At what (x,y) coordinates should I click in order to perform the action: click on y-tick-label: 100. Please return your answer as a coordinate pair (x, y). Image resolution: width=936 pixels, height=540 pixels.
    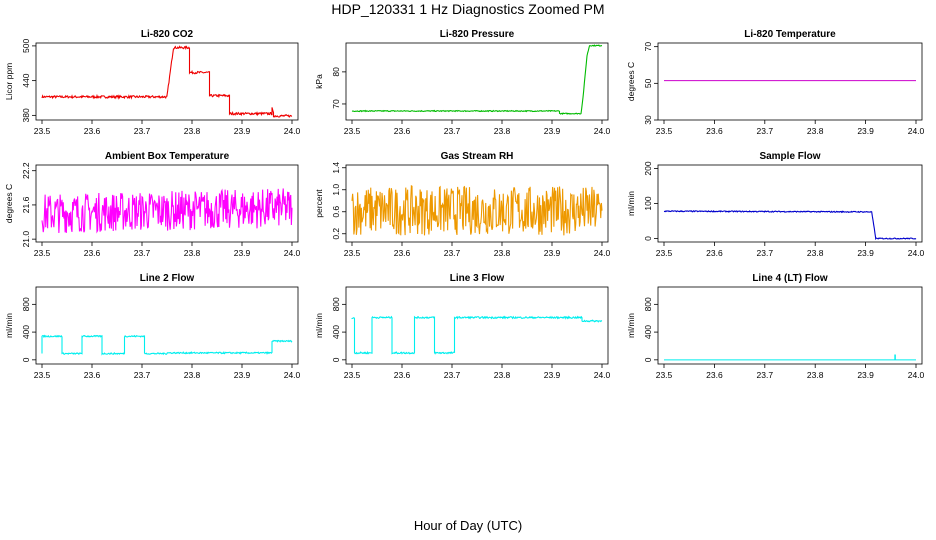
    Looking at the image, I should click on (648, 203).